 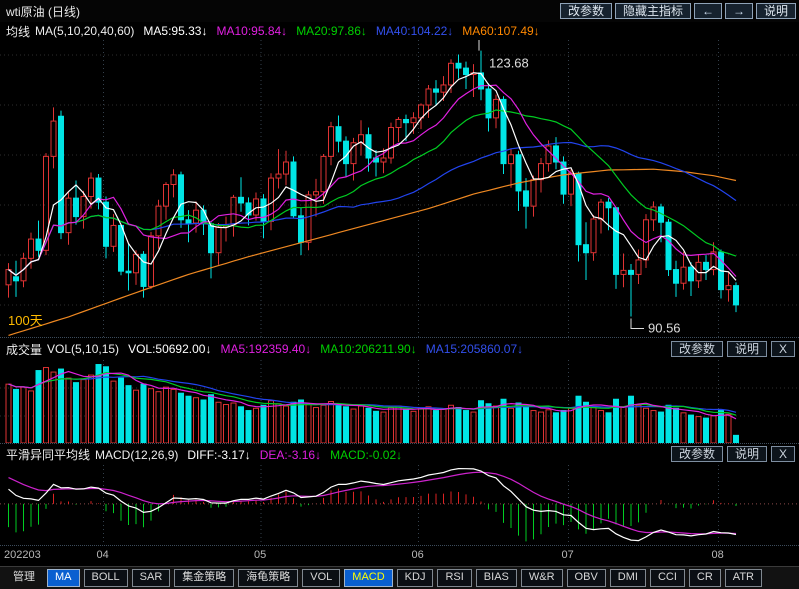 I want to click on macd-indicator-name: 平滑异同平均线, so click(x=48, y=455).